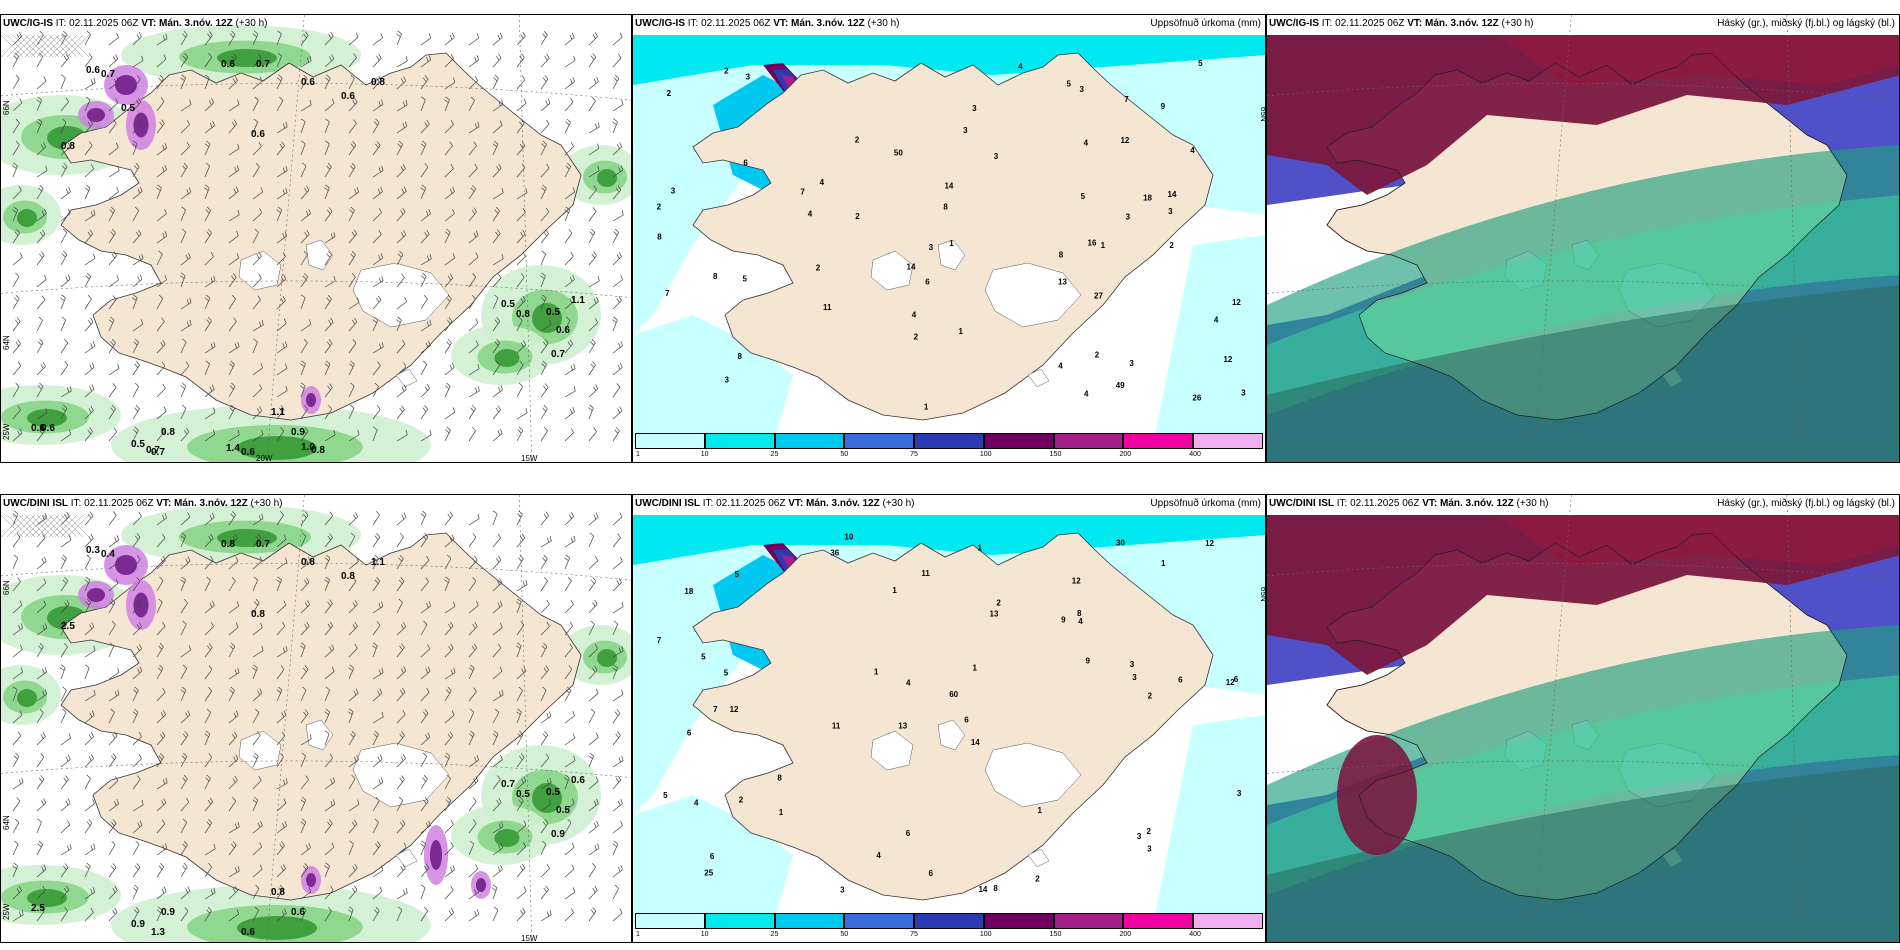  Describe the element at coordinates (1092, 242) in the screenshot. I see `precip-value-label: 16` at that location.